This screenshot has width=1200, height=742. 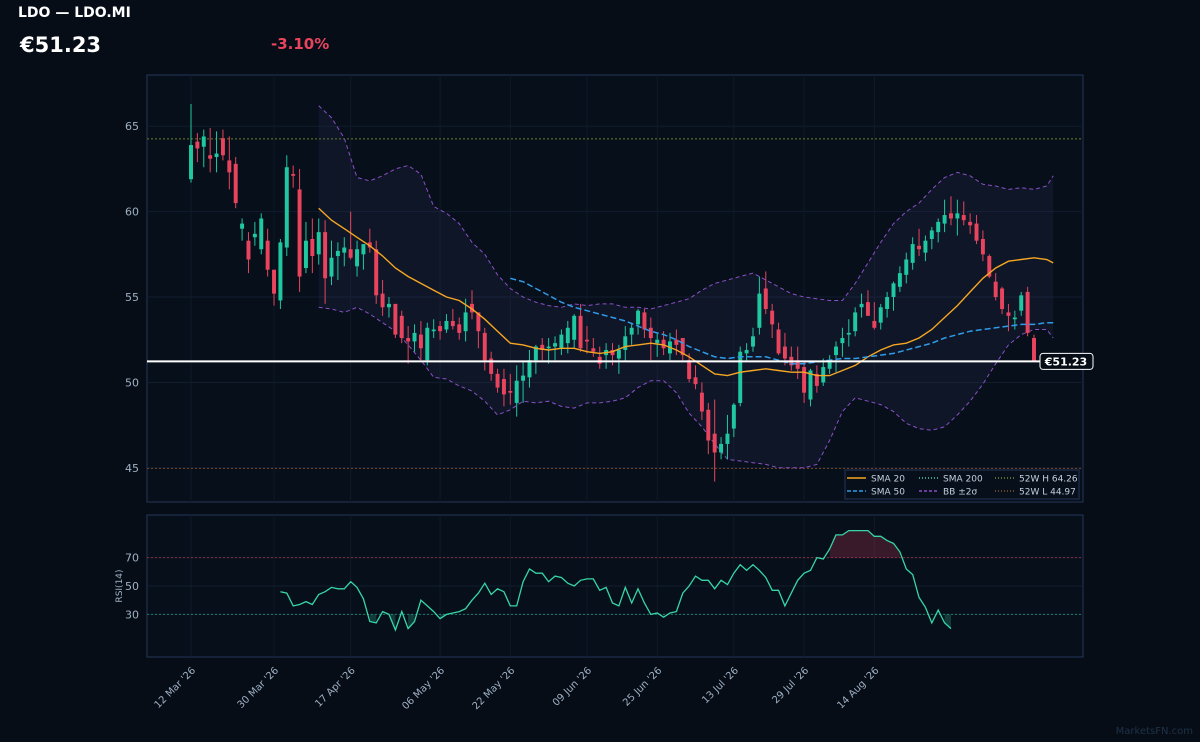 What do you see at coordinates (132, 212) in the screenshot?
I see `price-y-tick-label: 60` at bounding box center [132, 212].